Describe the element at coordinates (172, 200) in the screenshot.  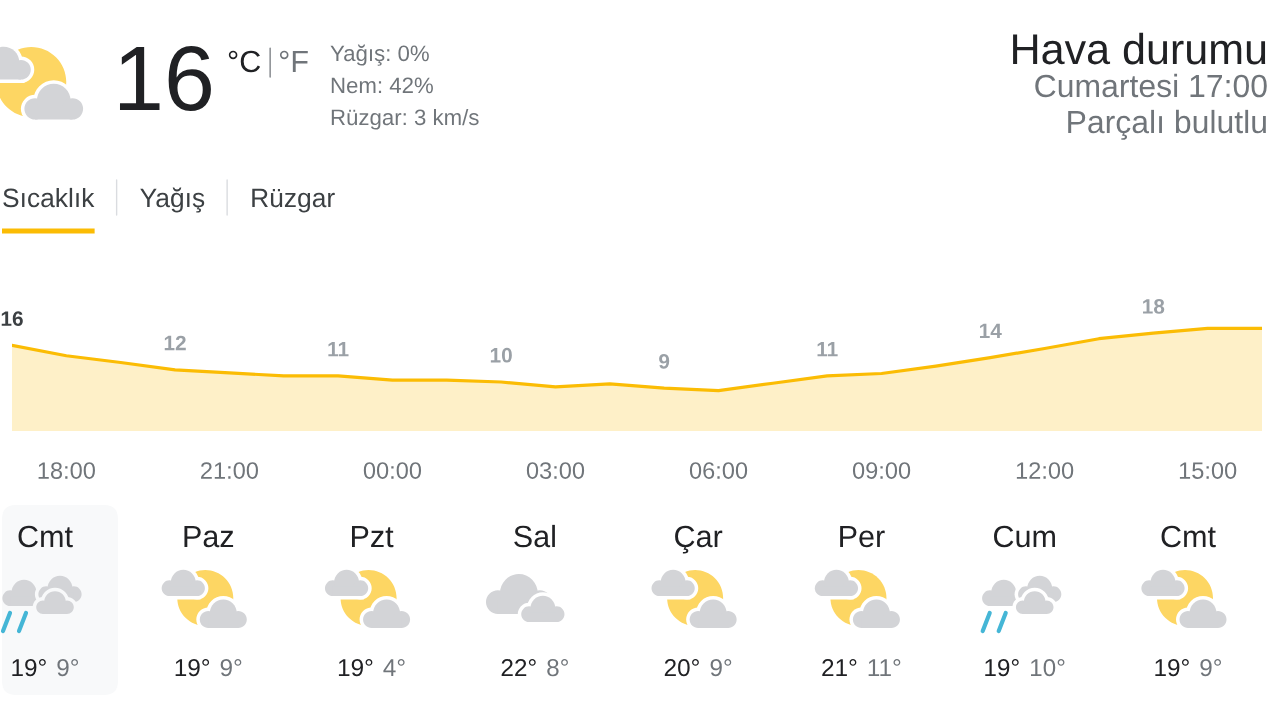
I see `text: Yağış` at that location.